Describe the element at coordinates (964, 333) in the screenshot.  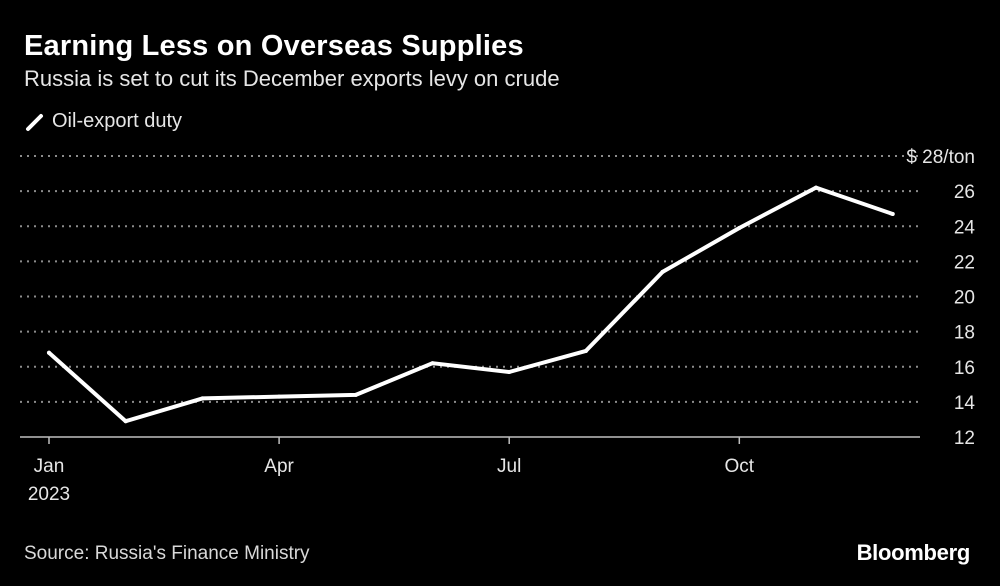
I see `y-tick-label-18: 18` at that location.